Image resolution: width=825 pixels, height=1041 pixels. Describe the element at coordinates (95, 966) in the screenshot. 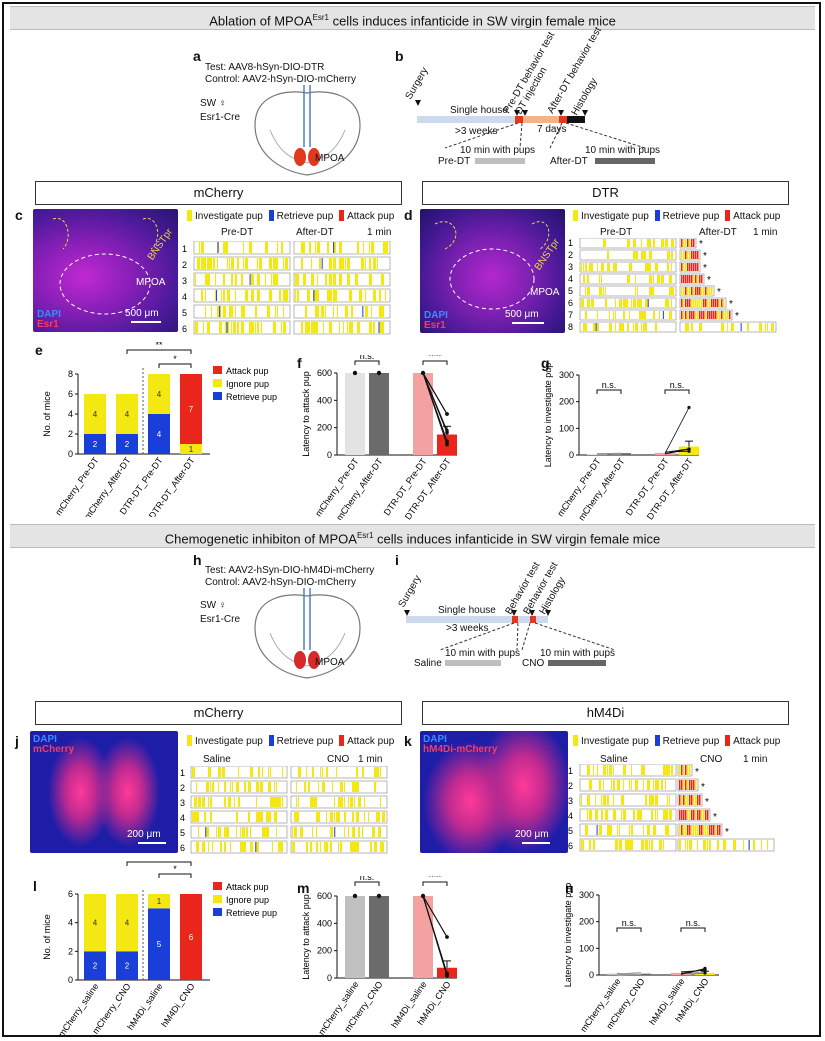

I see `bar-value-label: 2` at that location.